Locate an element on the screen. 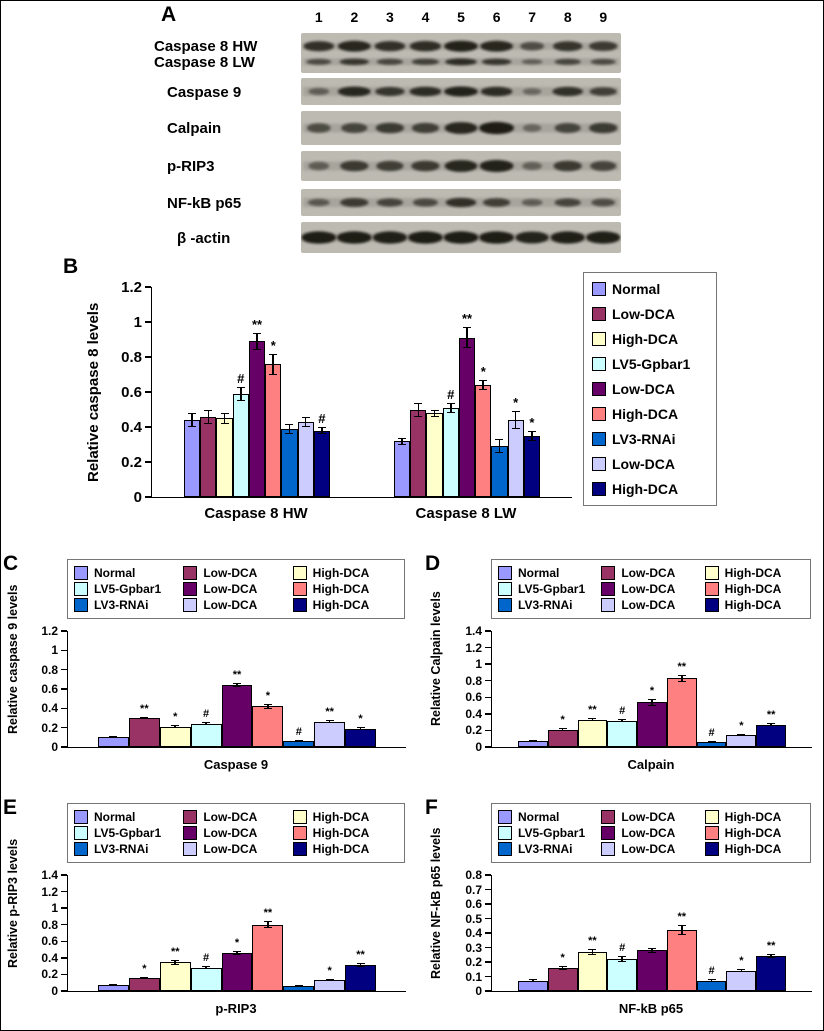 This screenshot has height=1031, width=824. category-label: p-RIP3 is located at coordinates (236, 1008).